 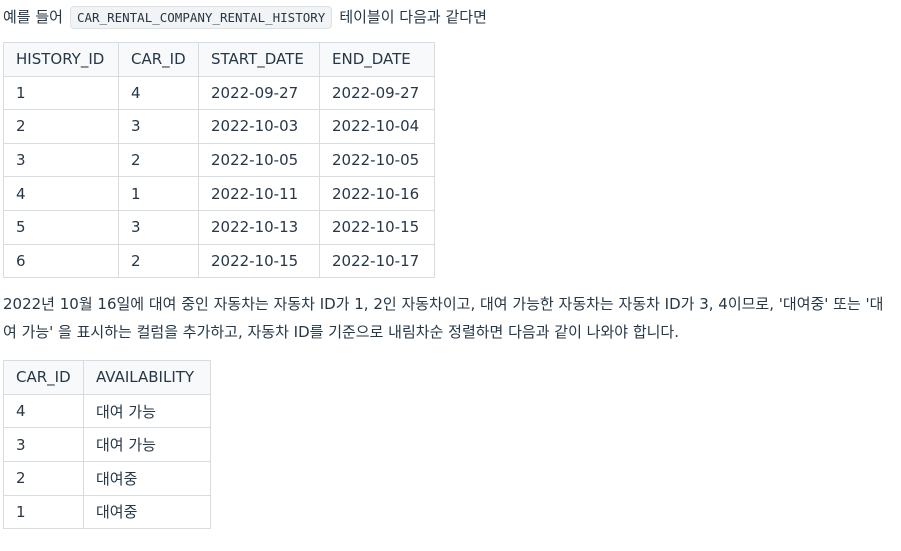 What do you see at coordinates (201, 17) in the screenshot?
I see `table-name-code: CAR_RENTAL_COMPANY_RENTAL_HISTORY` at bounding box center [201, 17].